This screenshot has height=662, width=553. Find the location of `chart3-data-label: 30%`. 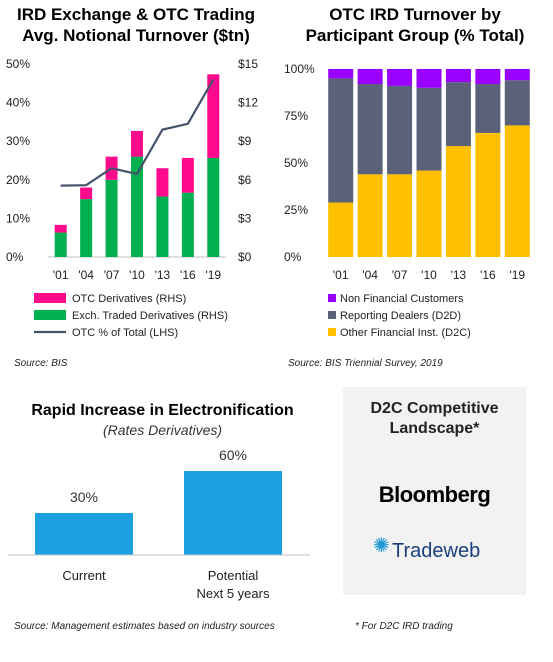

chart3-data-label: 30% is located at coordinates (84, 497).